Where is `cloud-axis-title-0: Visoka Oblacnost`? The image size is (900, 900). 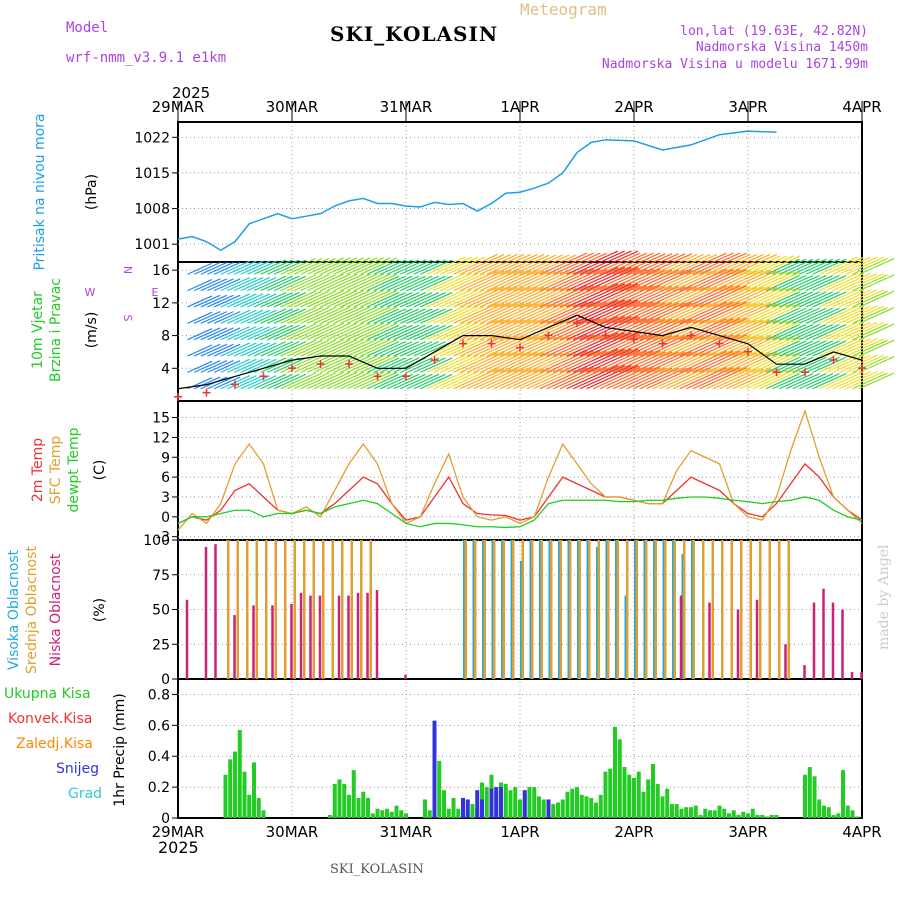
cloud-axis-title-0: Visoka Oblacnost is located at coordinates (14, 609).